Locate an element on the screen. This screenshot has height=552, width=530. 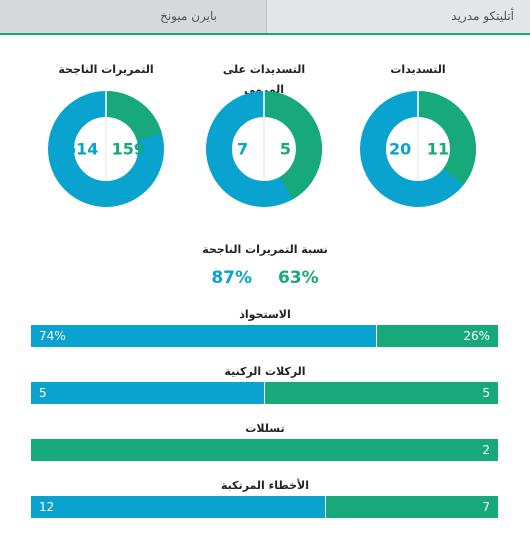
match-header: بايرن ميونخ أتليتكو مدريد is located at coordinates (265, 17).